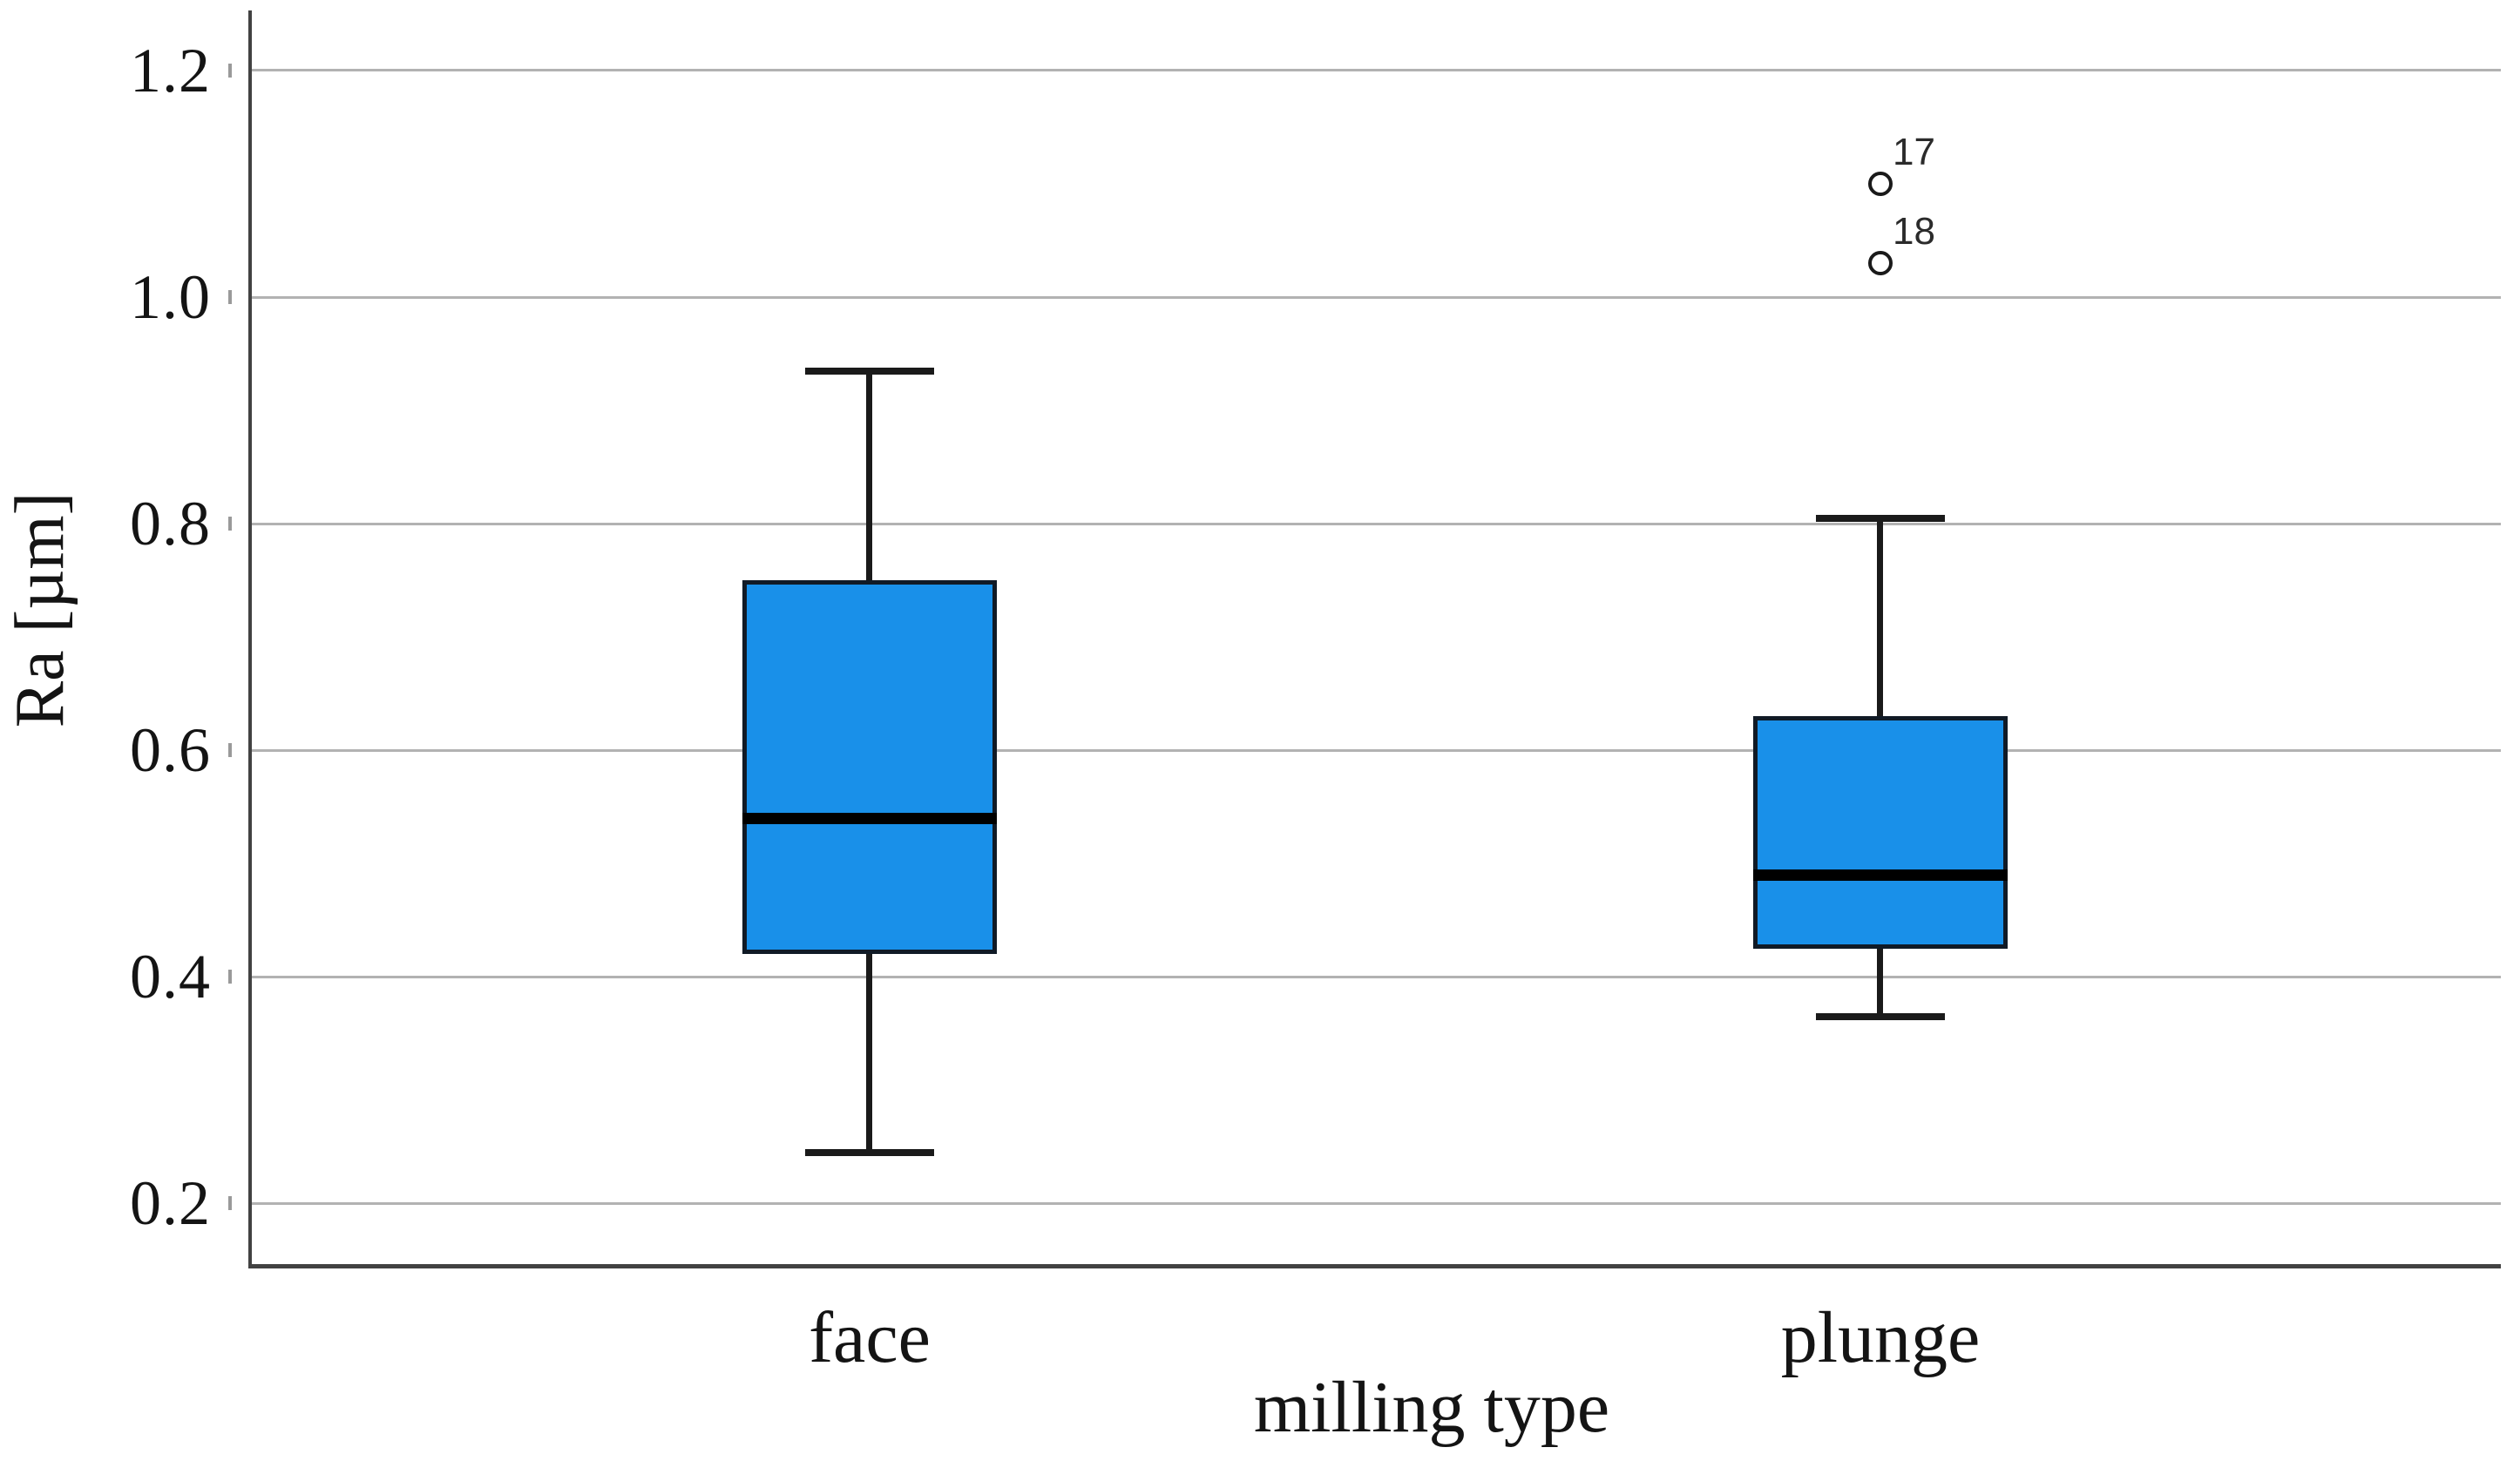  Describe the element at coordinates (1914, 152) in the screenshot. I see `outlier-label-17: 17` at that location.